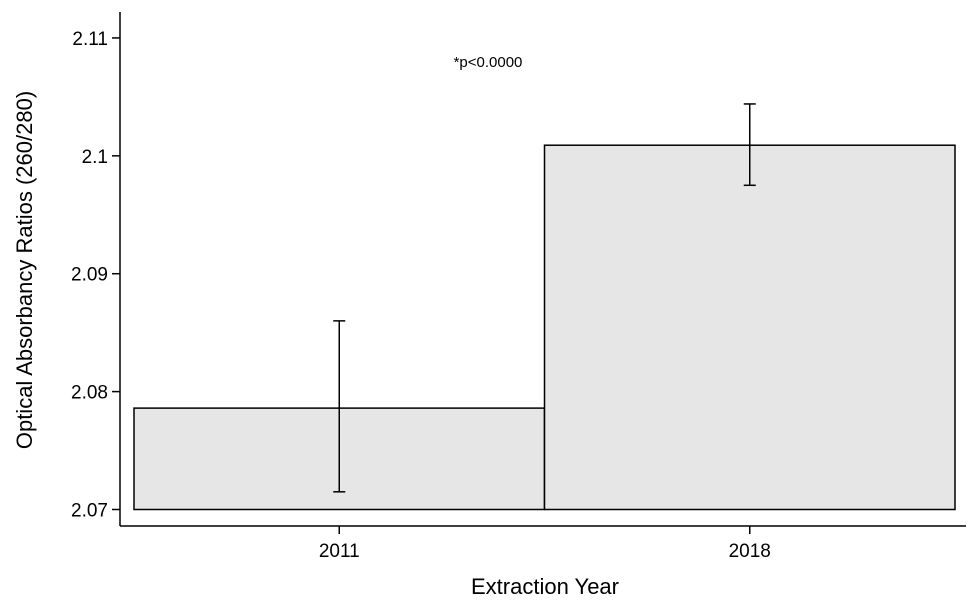  What do you see at coordinates (89, 393) in the screenshot?
I see `y-tick-label-2.08: 2.08` at bounding box center [89, 393].